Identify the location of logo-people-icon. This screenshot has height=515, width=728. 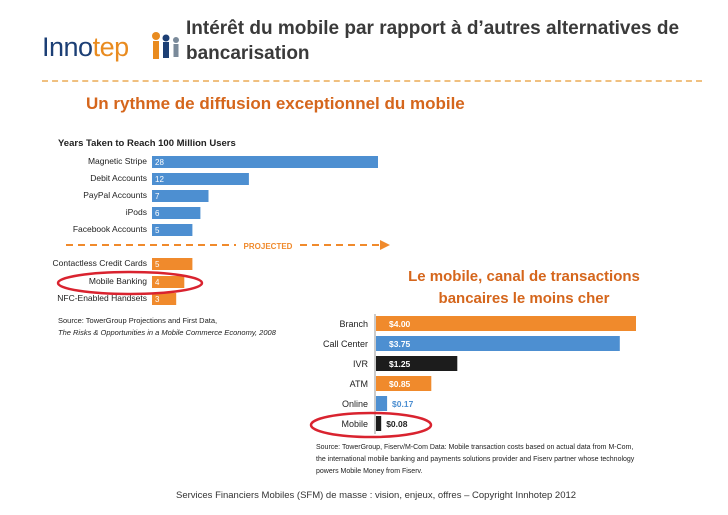
(165, 45).